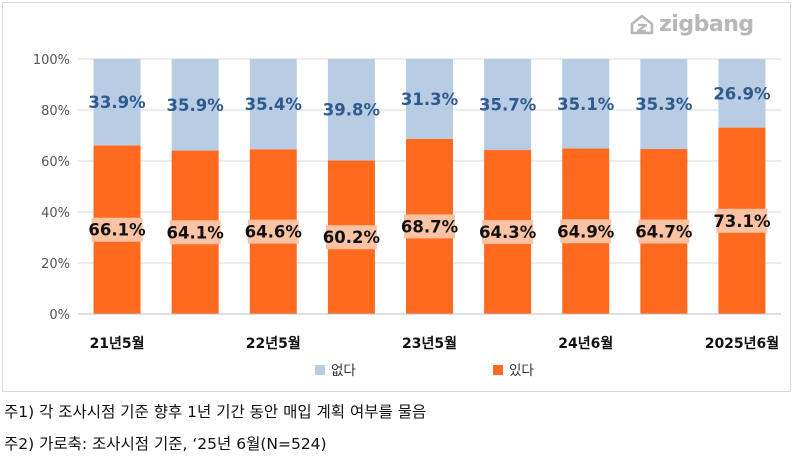  I want to click on data-label-yes: 60.2%, so click(352, 237).